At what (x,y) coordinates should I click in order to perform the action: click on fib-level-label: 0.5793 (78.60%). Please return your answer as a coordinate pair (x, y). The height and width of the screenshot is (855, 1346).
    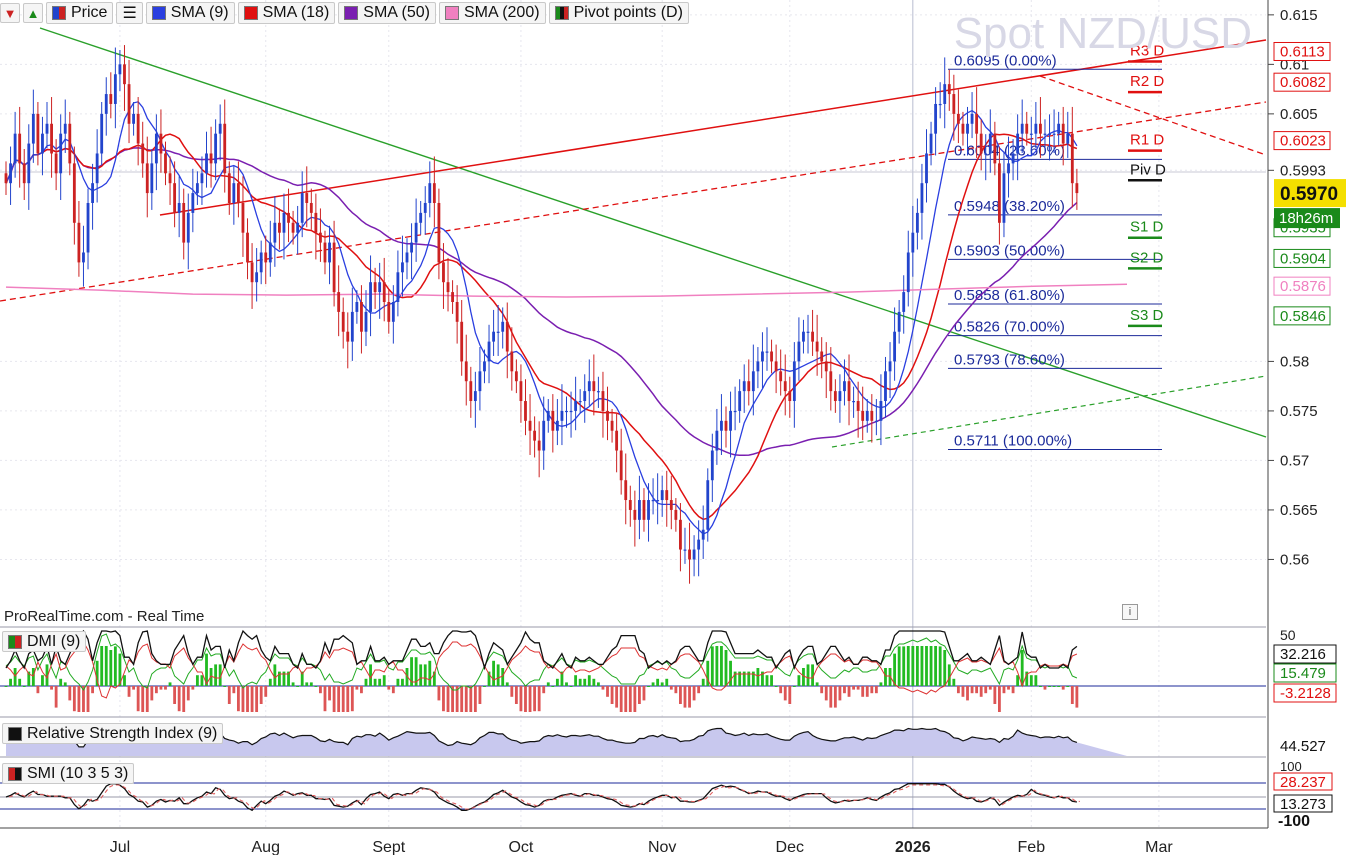
    Looking at the image, I should click on (1009, 359).